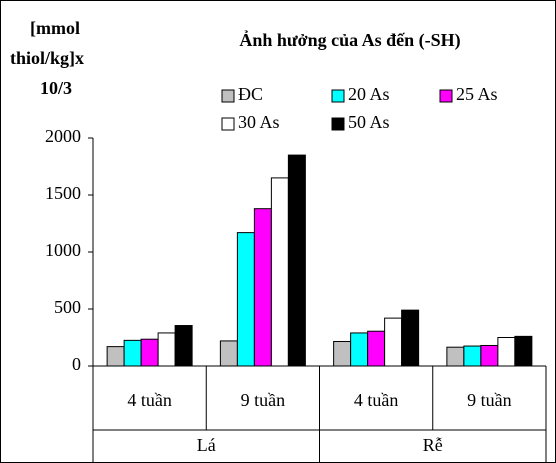 The height and width of the screenshot is (463, 556). I want to click on y-tick-label: 1500, so click(63, 193).